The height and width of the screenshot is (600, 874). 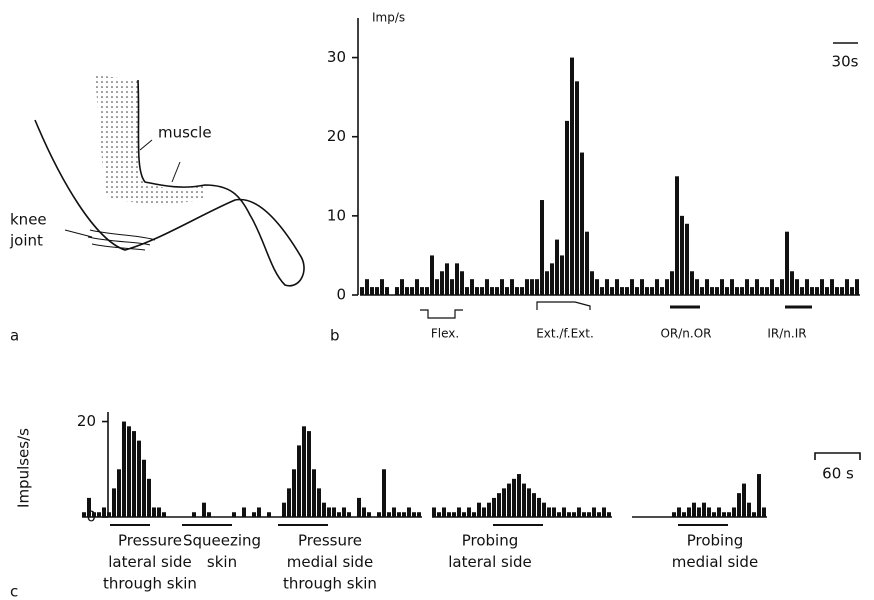 I want to click on label-muscle: muscle, so click(x=185, y=133).